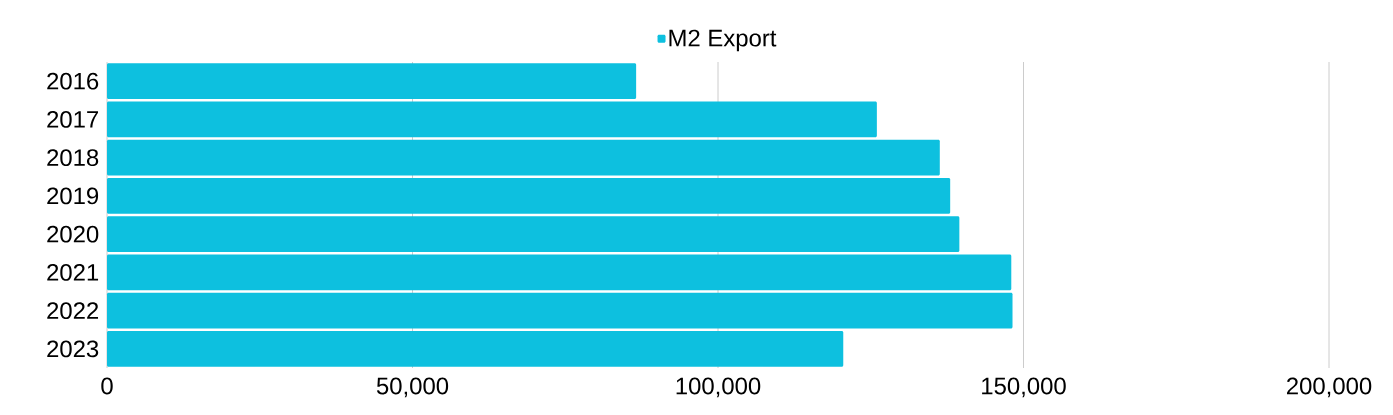 This screenshot has width=1393, height=415. What do you see at coordinates (1329, 387) in the screenshot?
I see `x-tick-label: 200,000` at bounding box center [1329, 387].